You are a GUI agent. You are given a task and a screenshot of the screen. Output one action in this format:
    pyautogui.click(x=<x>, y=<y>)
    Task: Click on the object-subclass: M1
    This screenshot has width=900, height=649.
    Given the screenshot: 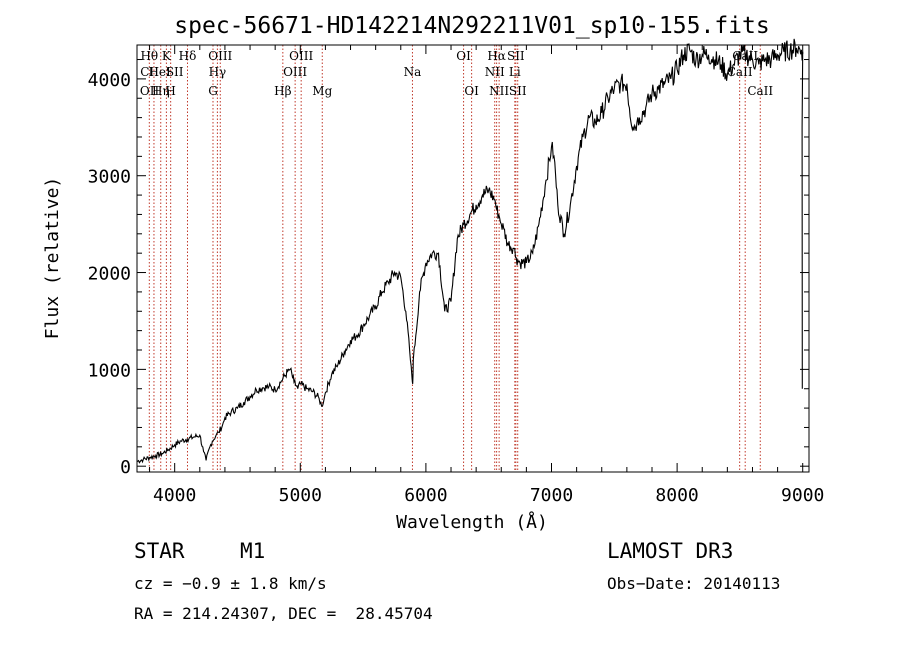 What is the action you would take?
    pyautogui.click(x=253, y=551)
    